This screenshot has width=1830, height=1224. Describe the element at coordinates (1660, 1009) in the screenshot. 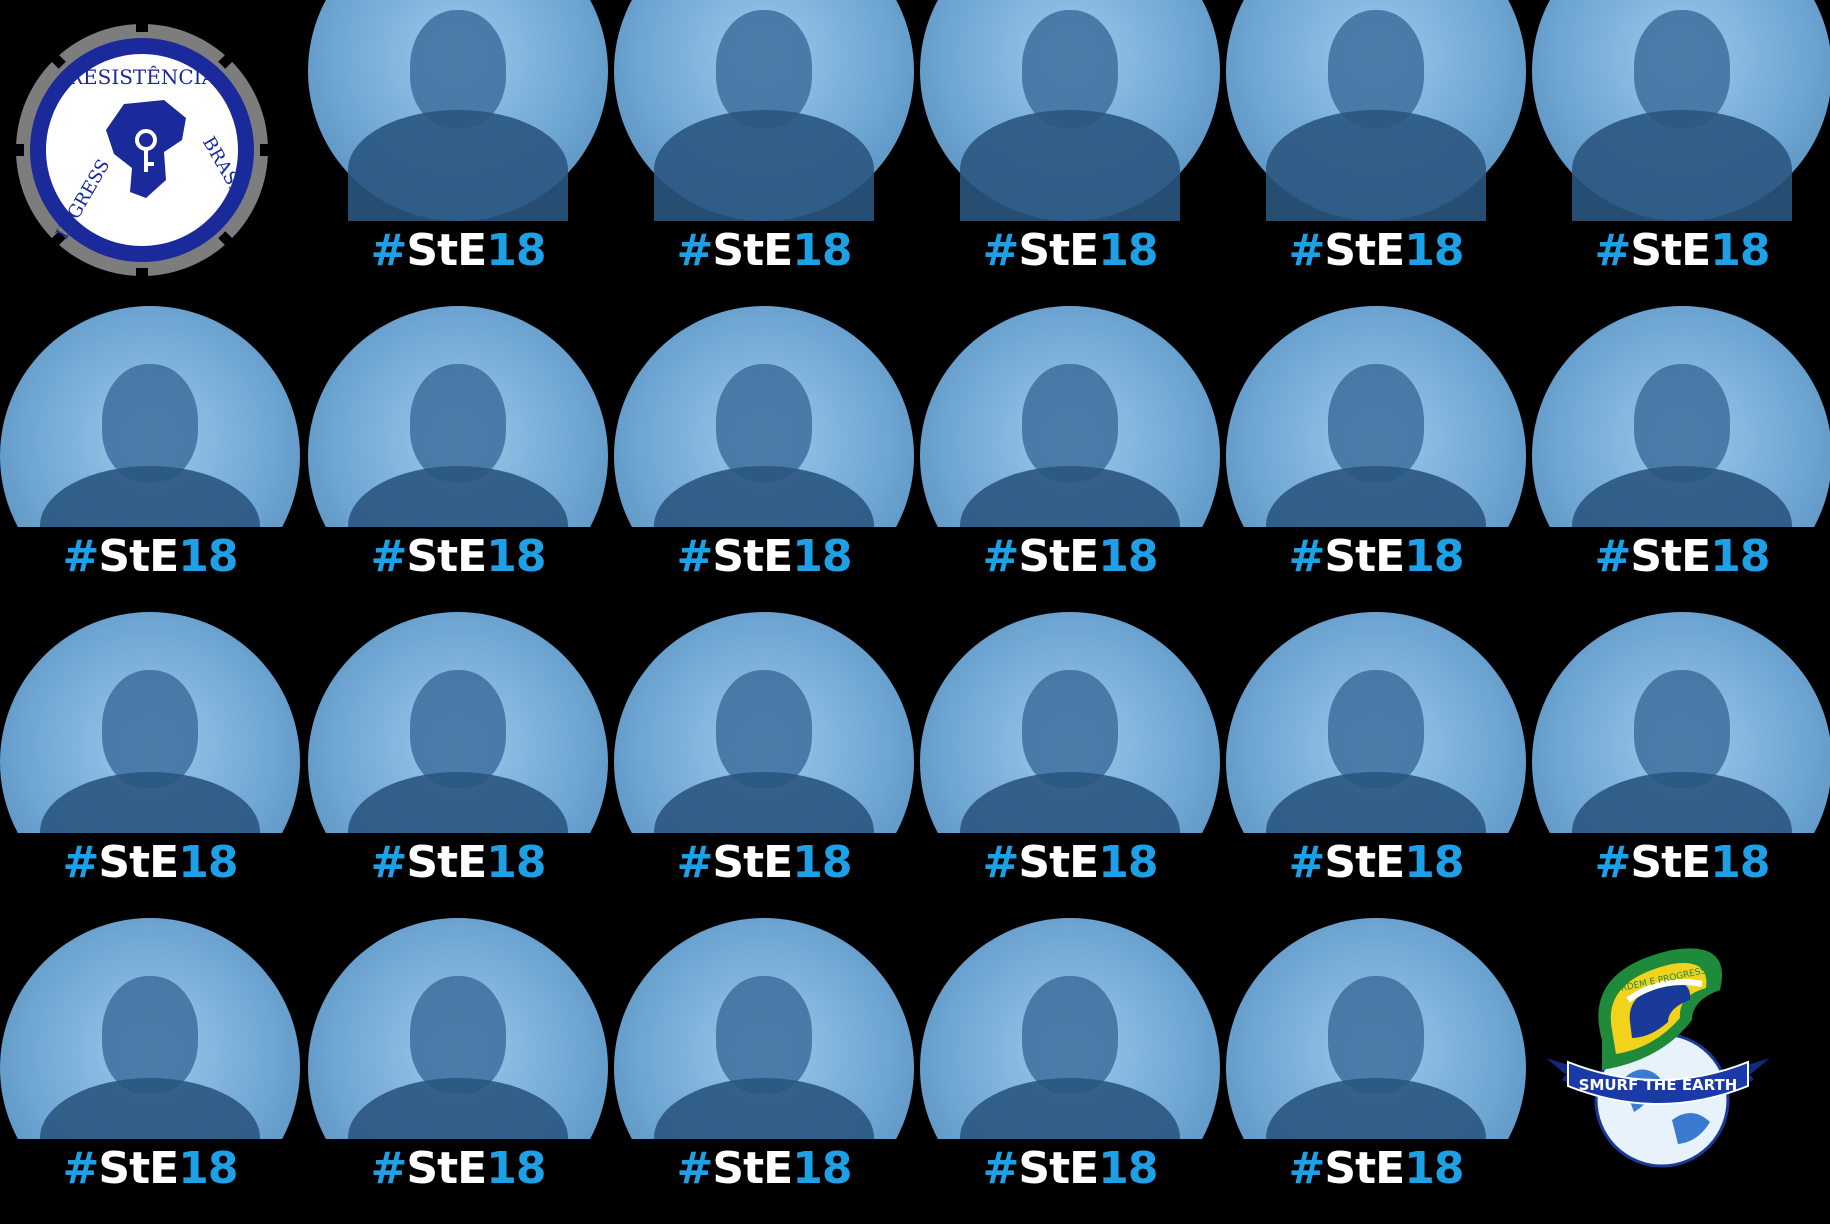

I see `brazil-flag-swirl-icon: ORDEM E PROGRESSO` at that location.